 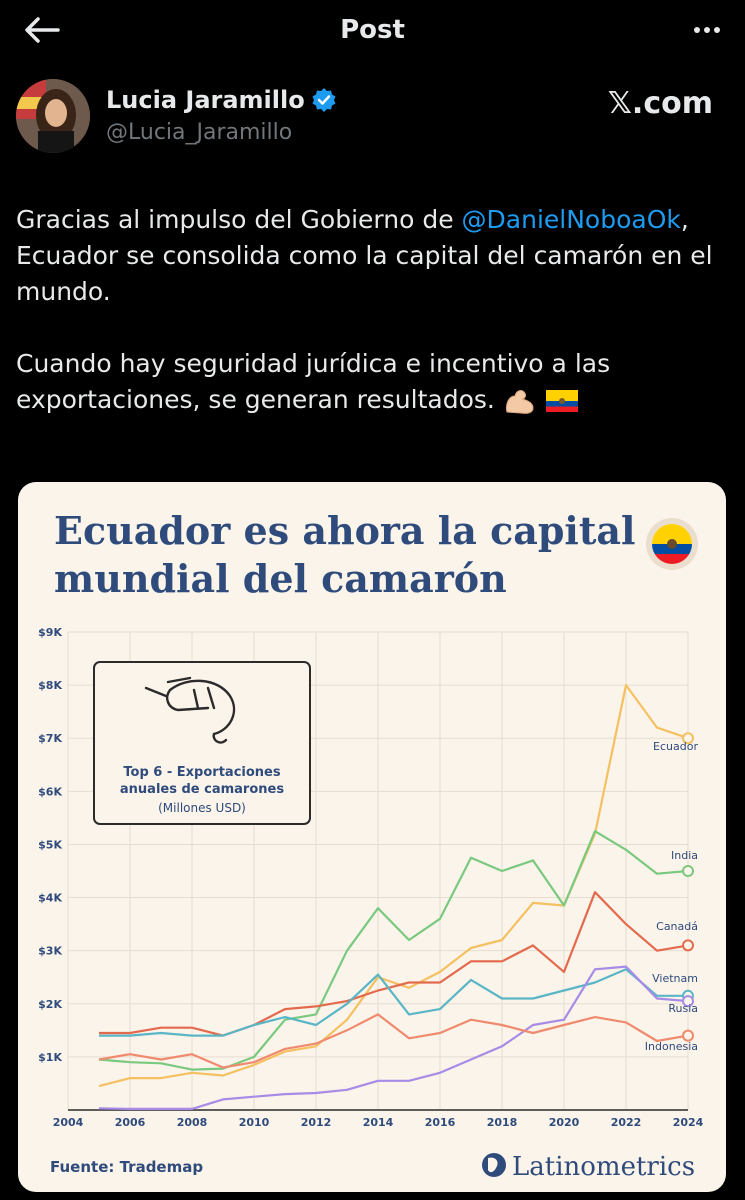 I want to click on x-tick-label: 2004, so click(x=68, y=1122).